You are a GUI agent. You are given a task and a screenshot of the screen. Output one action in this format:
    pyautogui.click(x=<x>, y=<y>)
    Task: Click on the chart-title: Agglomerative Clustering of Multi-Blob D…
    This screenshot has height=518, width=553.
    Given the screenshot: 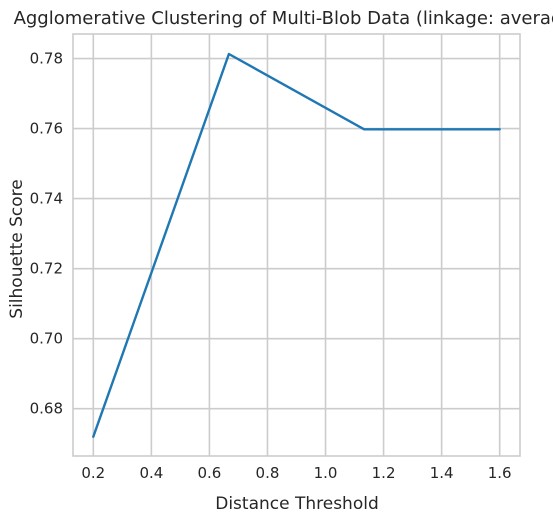 What is the action you would take?
    pyautogui.click(x=283, y=18)
    